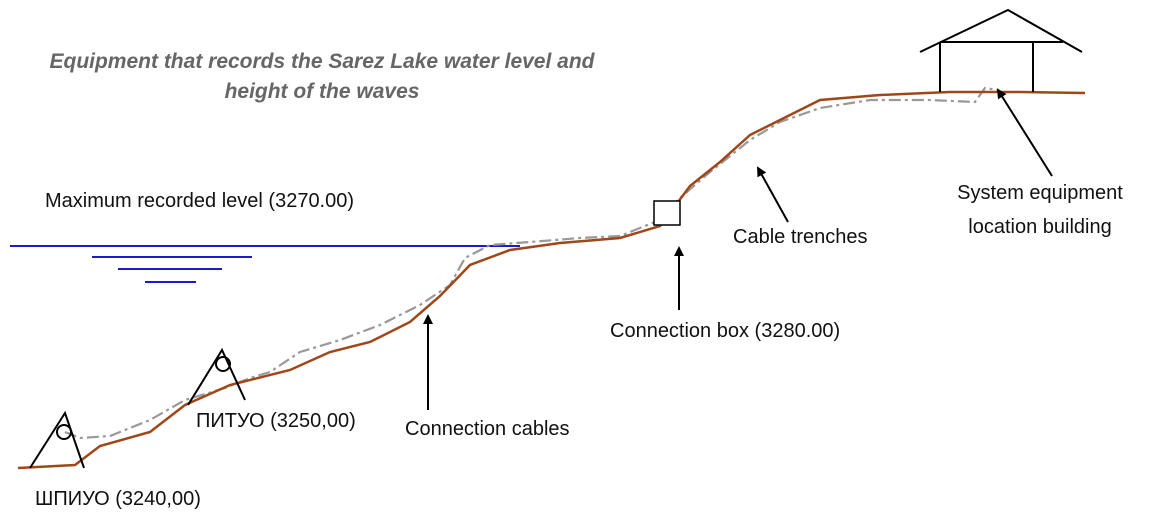  What do you see at coordinates (487, 429) in the screenshot?
I see `label: Connection cables` at bounding box center [487, 429].